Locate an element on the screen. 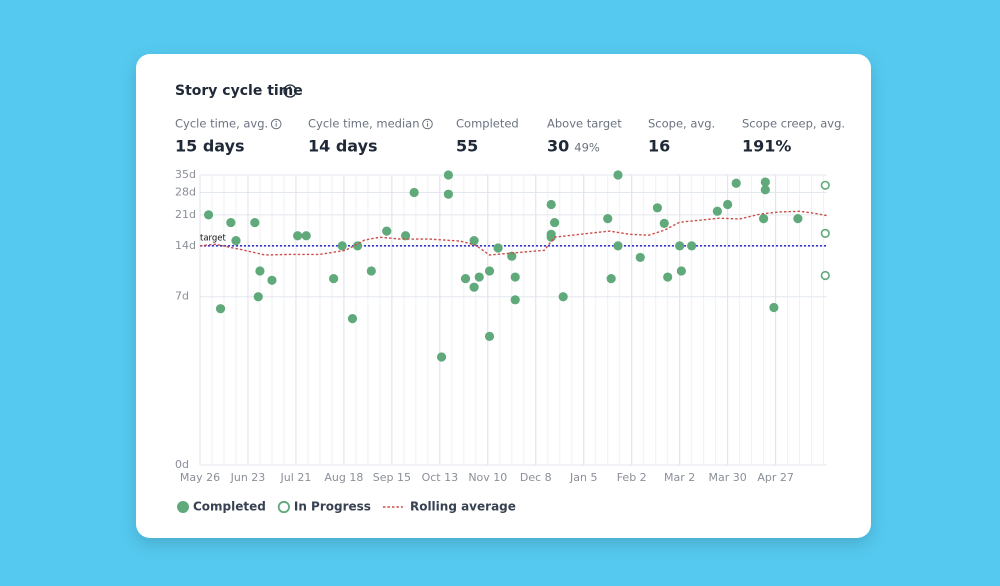 This screenshot has height=586, width=1000. x-tick-label: Dec 8 is located at coordinates (536, 477).